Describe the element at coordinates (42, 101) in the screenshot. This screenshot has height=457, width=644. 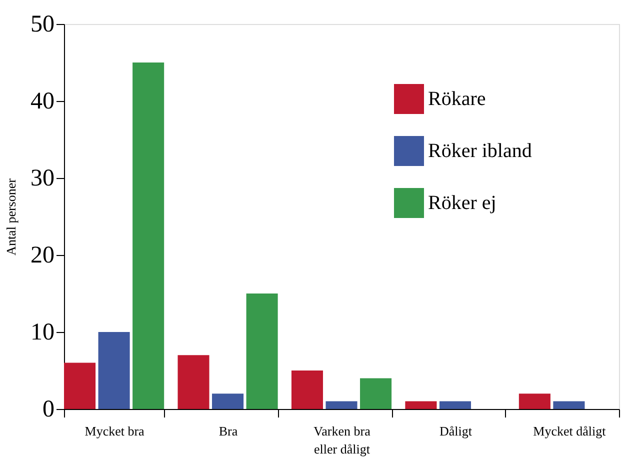
I see `y-tick-label: 40` at that location.